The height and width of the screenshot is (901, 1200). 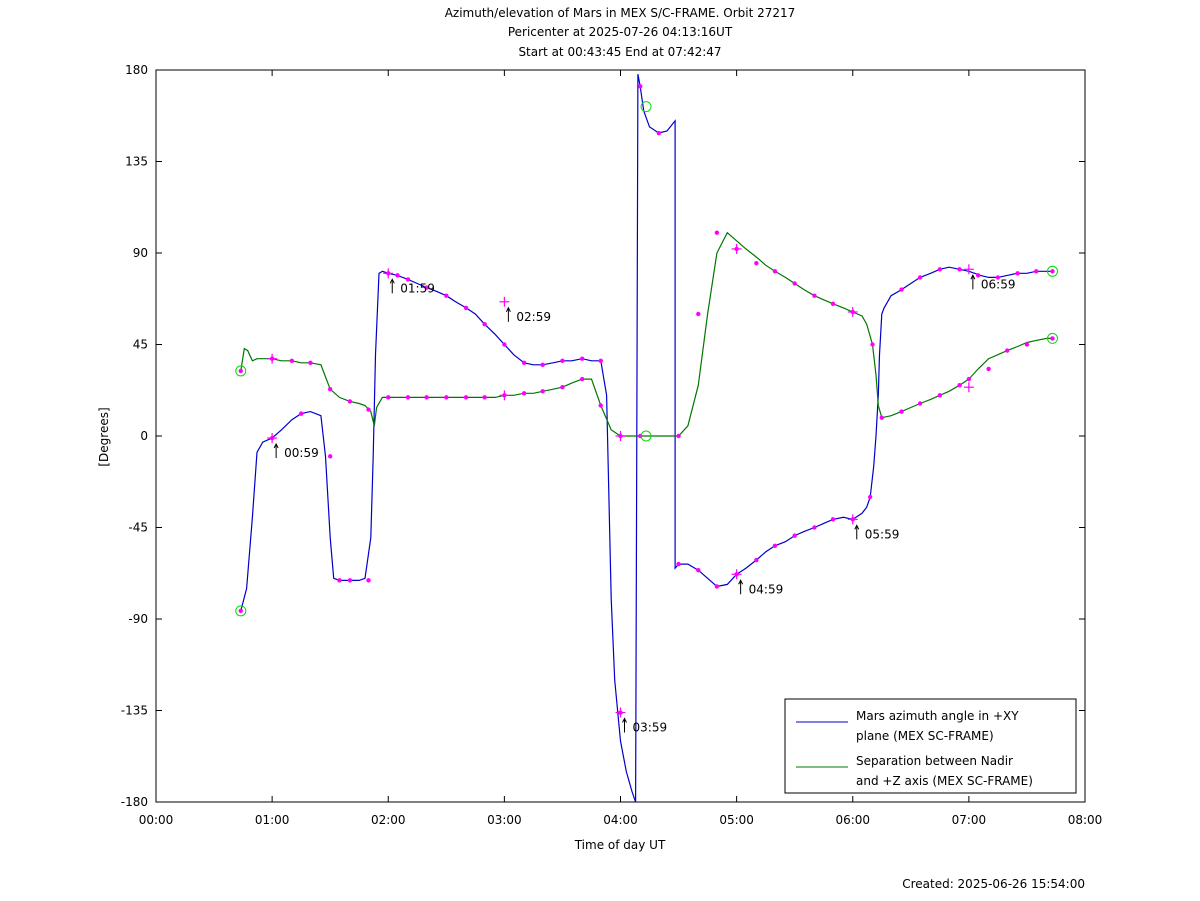 What do you see at coordinates (134, 802) in the screenshot?
I see `y-tick-label: -180` at bounding box center [134, 802].